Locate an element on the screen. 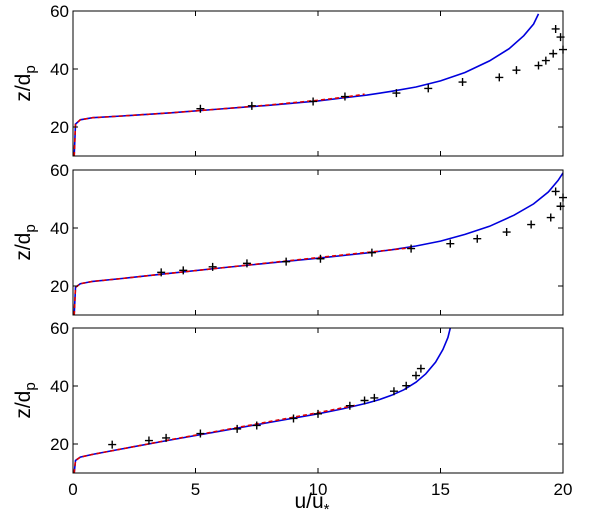  x-tick-label: 20 is located at coordinates (563, 489).